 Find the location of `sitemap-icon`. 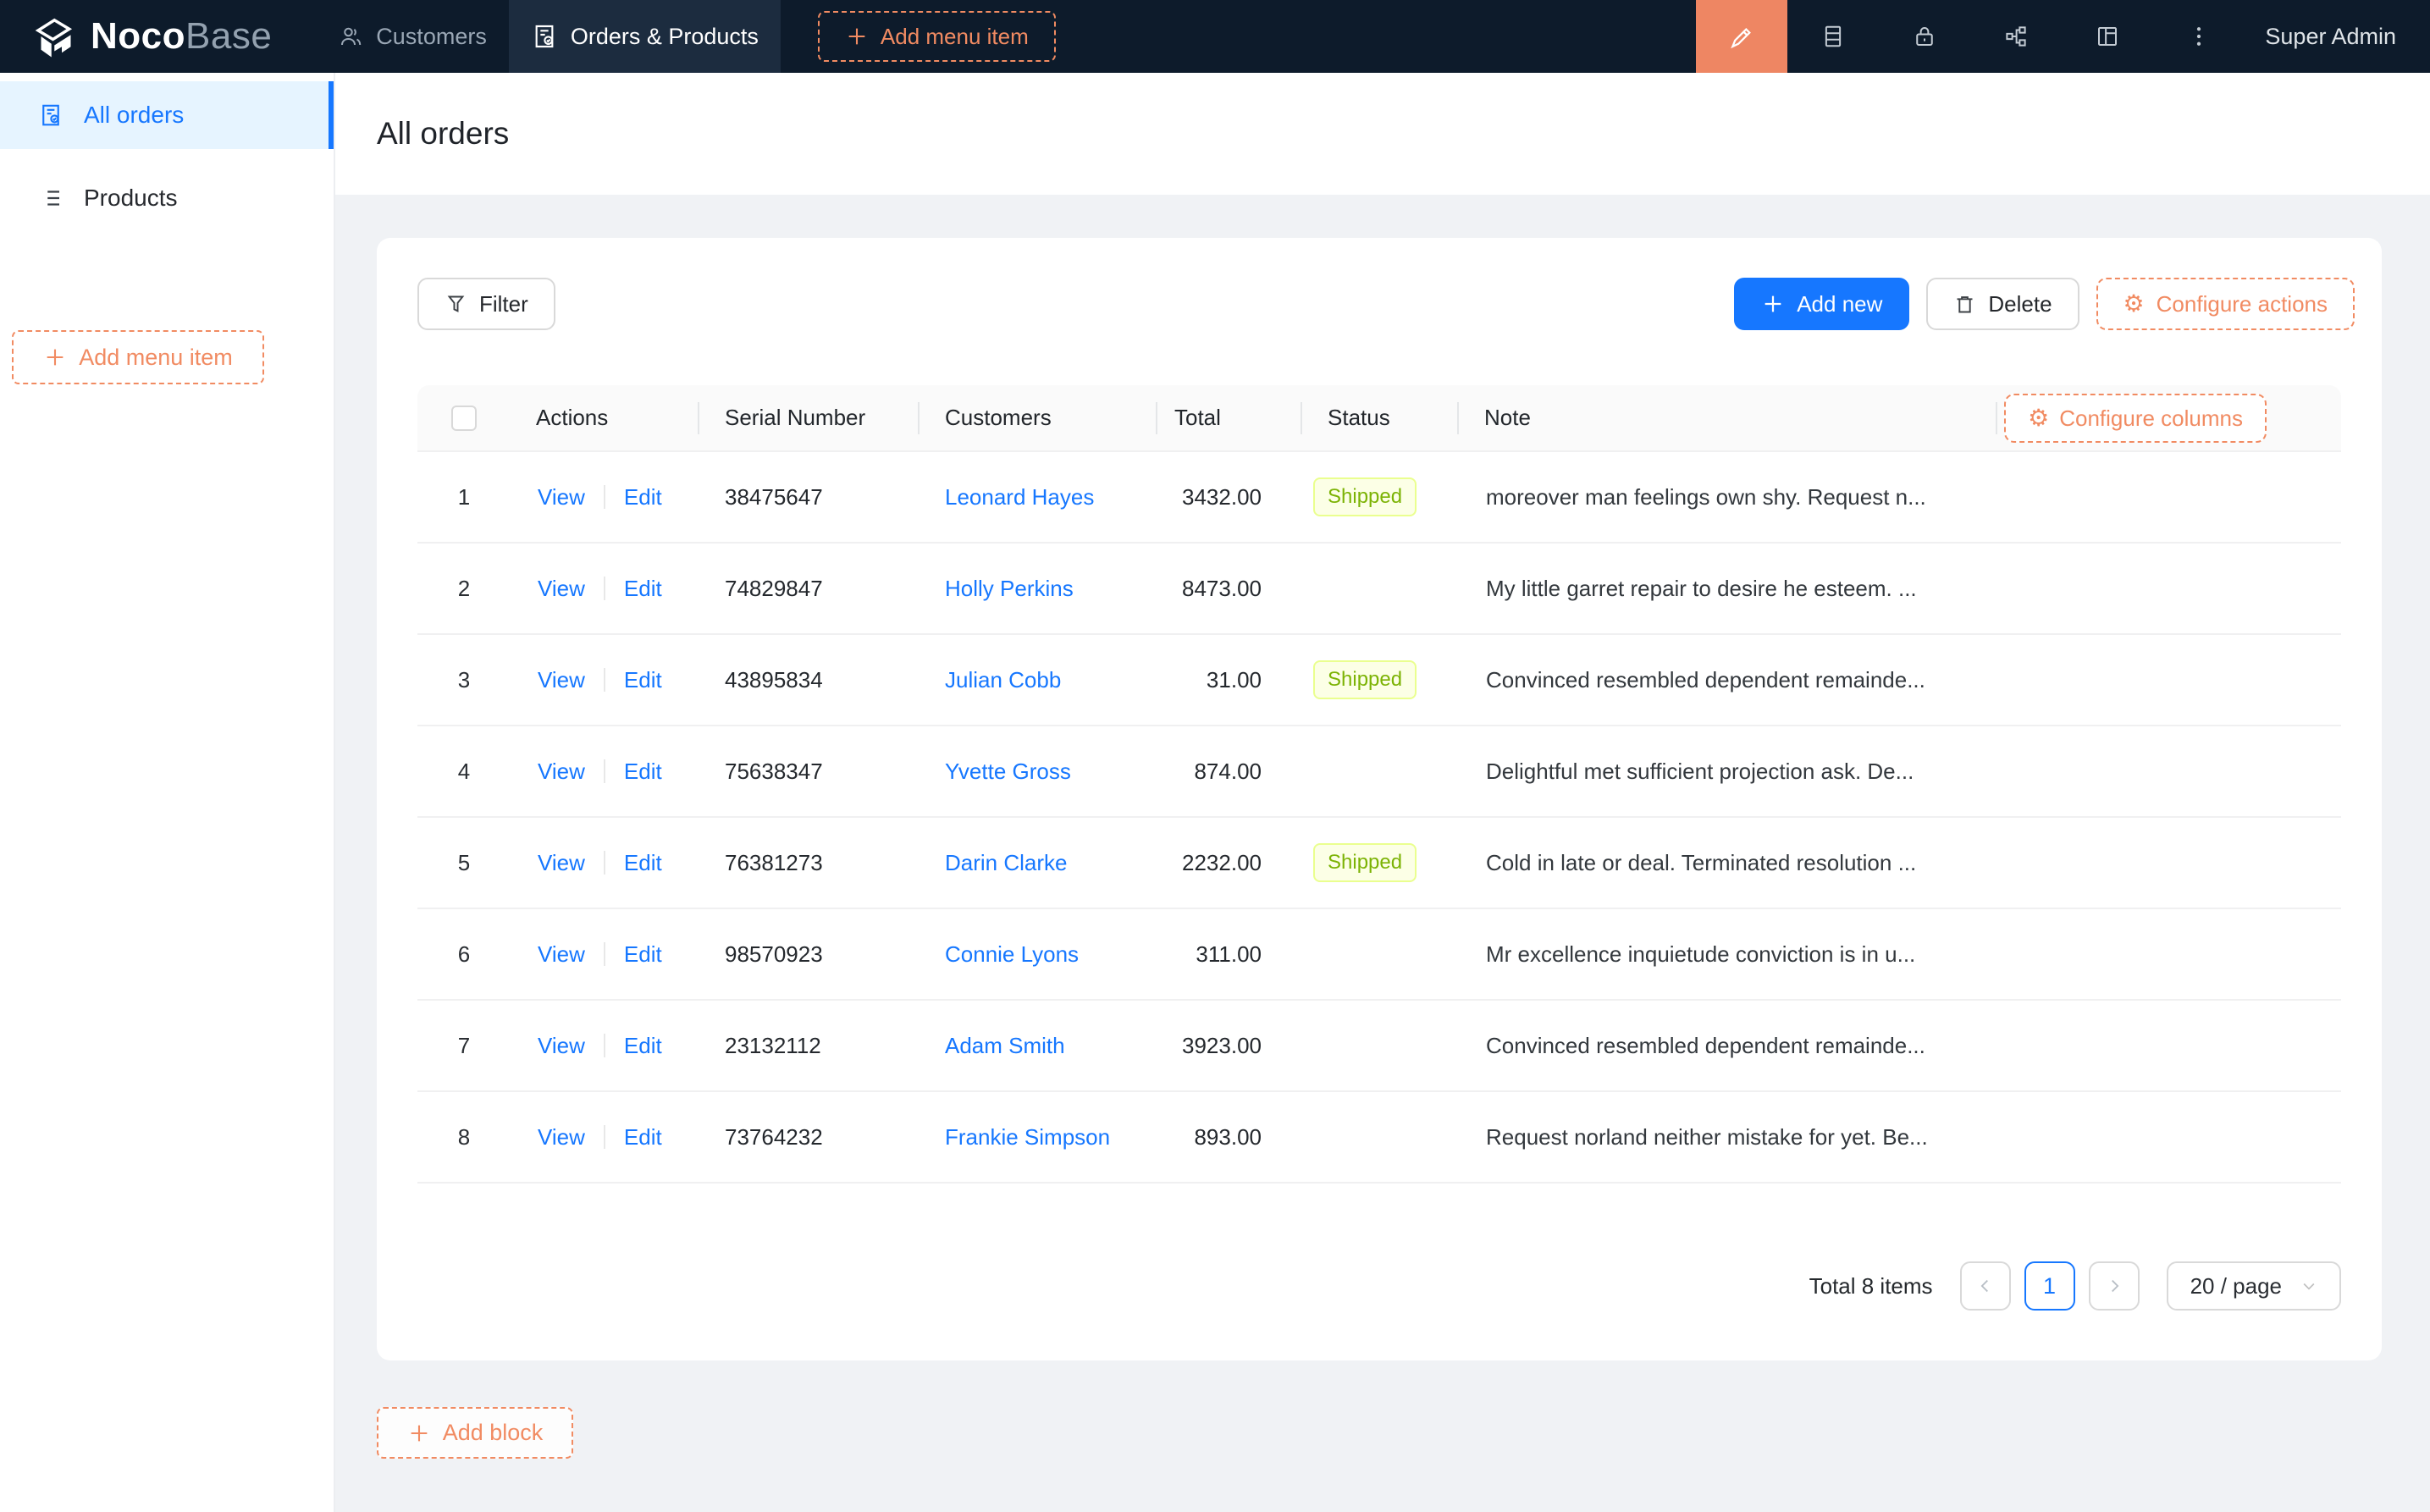

sitemap-icon is located at coordinates (2016, 36).